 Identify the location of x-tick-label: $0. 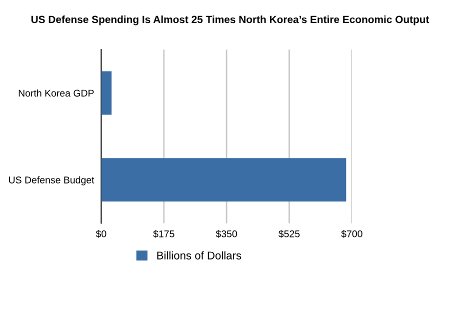
(101, 234).